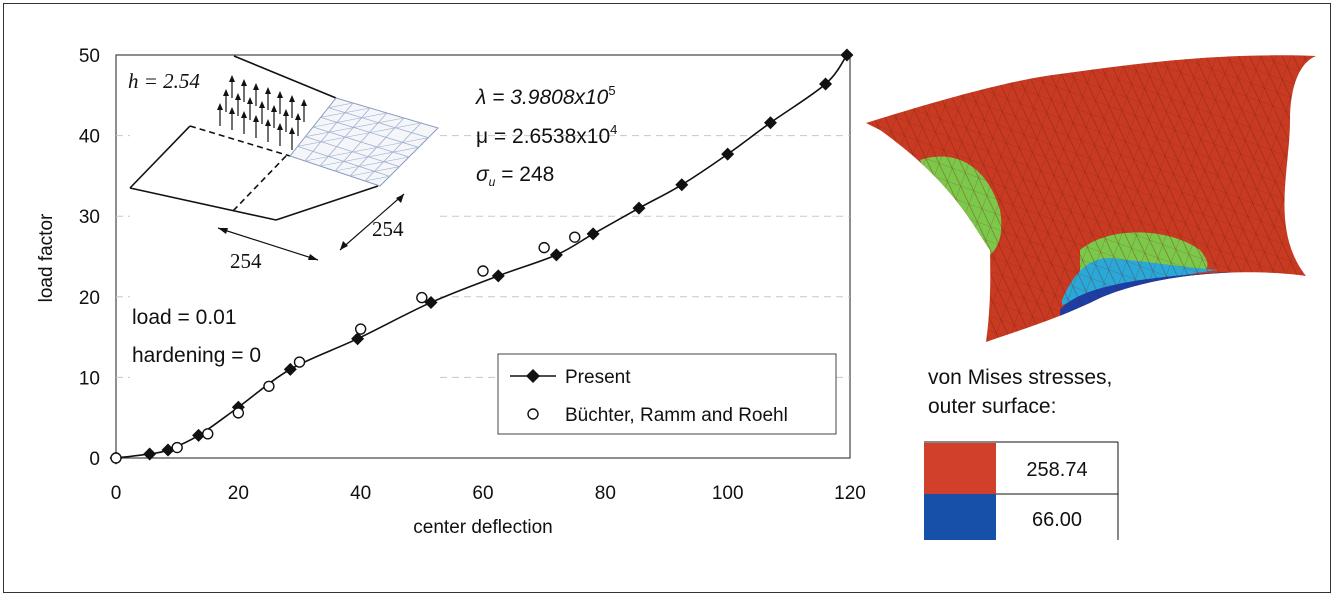 This screenshot has width=1336, height=598. What do you see at coordinates (116, 493) in the screenshot?
I see `x-tick-label: 0` at bounding box center [116, 493].